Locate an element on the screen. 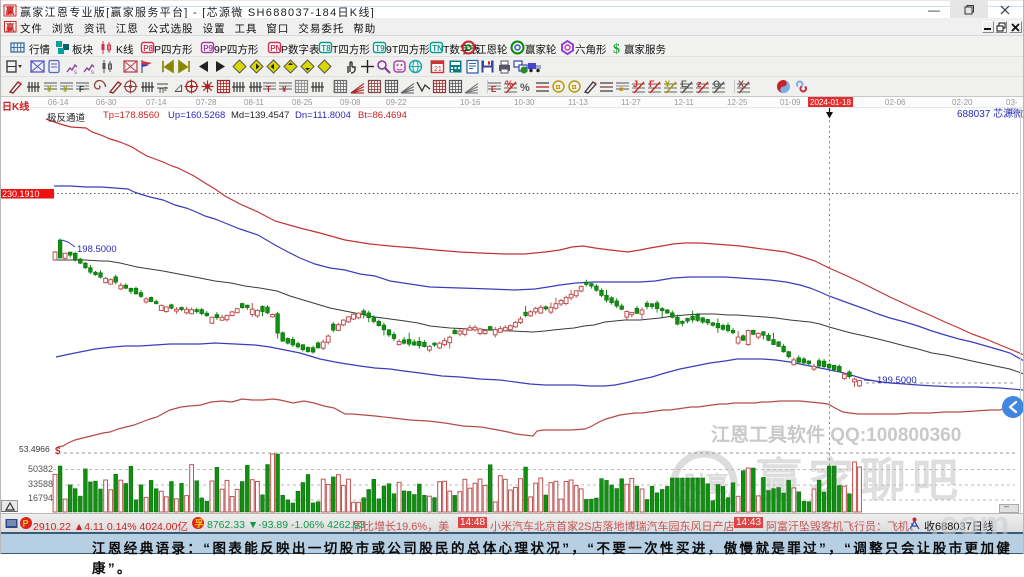 The width and height of the screenshot is (1024, 577). svg-text: P9 is located at coordinates (208, 48).